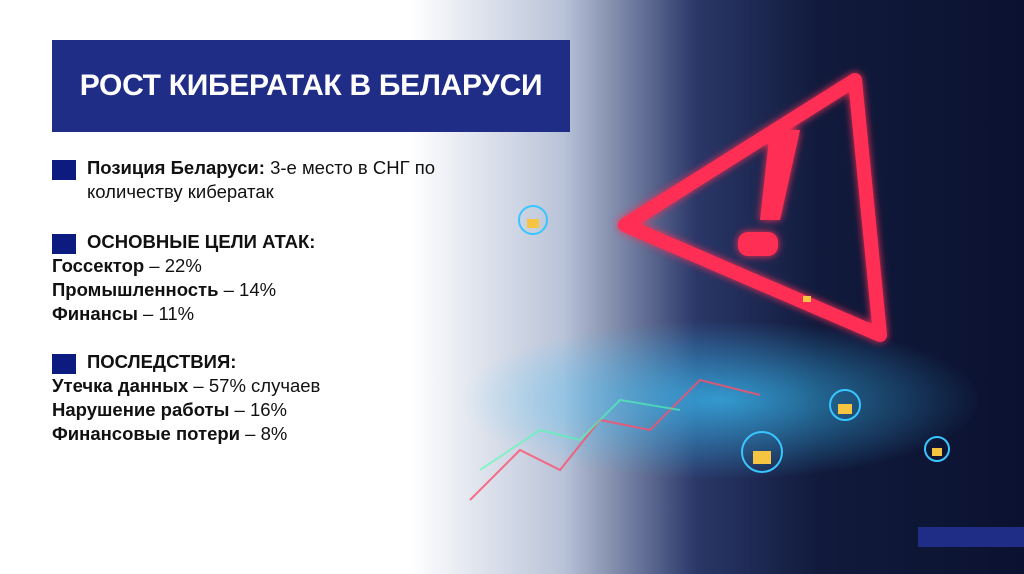 The height and width of the screenshot is (574, 1024). I want to click on slide-title: РОСТ КИБЕРАТАК В БЕЛАРУСИ, so click(311, 85).